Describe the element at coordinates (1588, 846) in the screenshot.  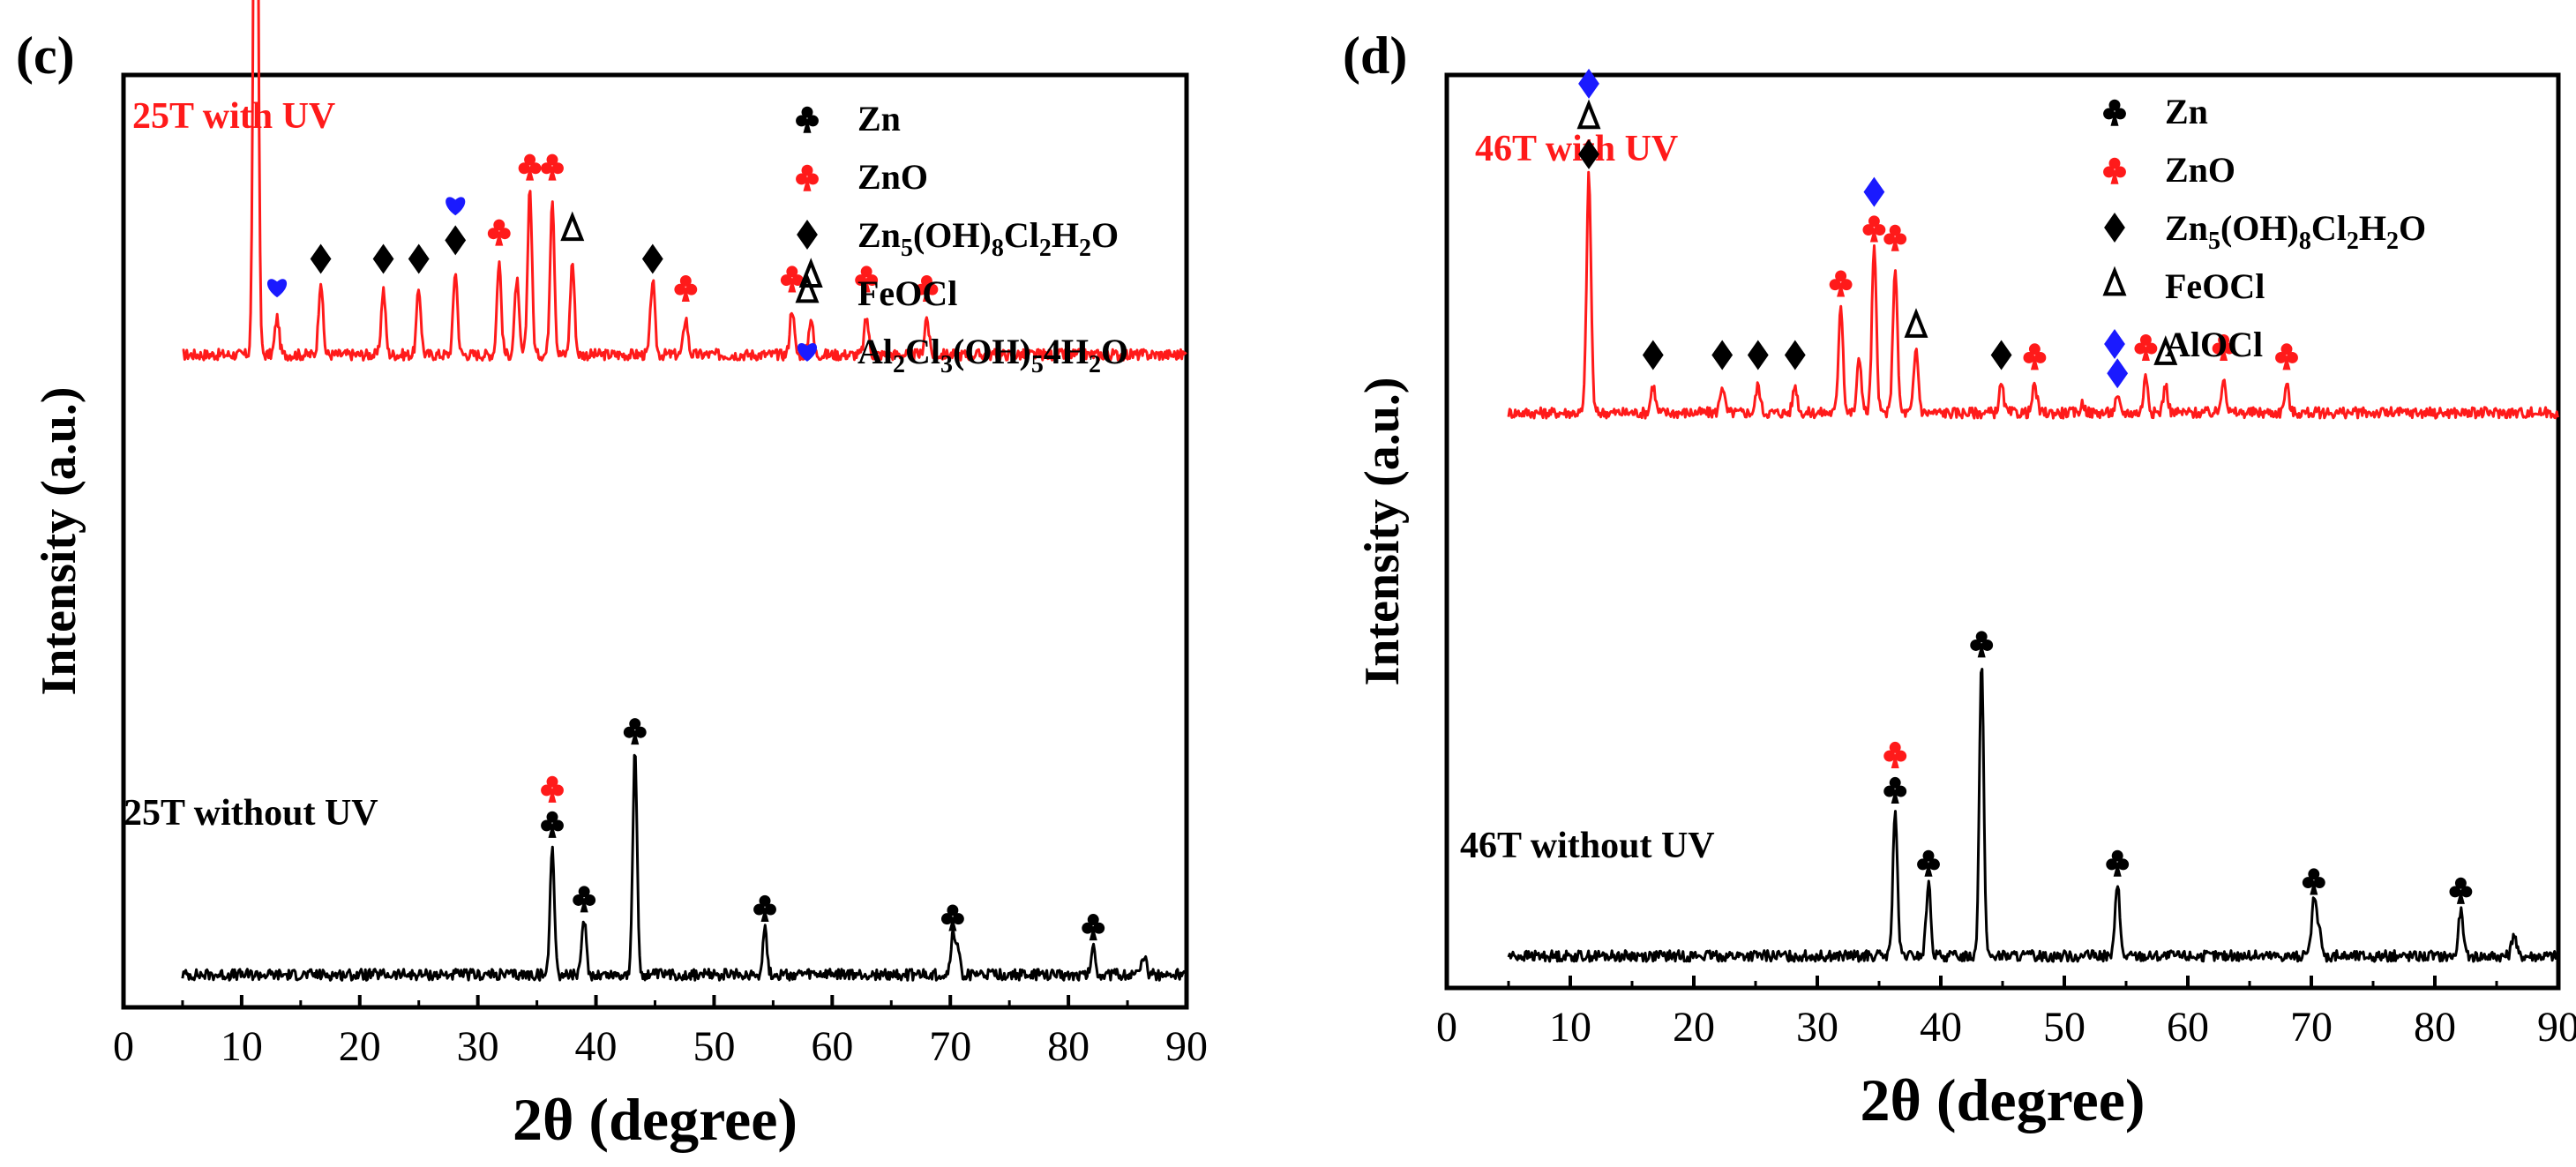
I see `series-name-label: 46T without UV` at that location.